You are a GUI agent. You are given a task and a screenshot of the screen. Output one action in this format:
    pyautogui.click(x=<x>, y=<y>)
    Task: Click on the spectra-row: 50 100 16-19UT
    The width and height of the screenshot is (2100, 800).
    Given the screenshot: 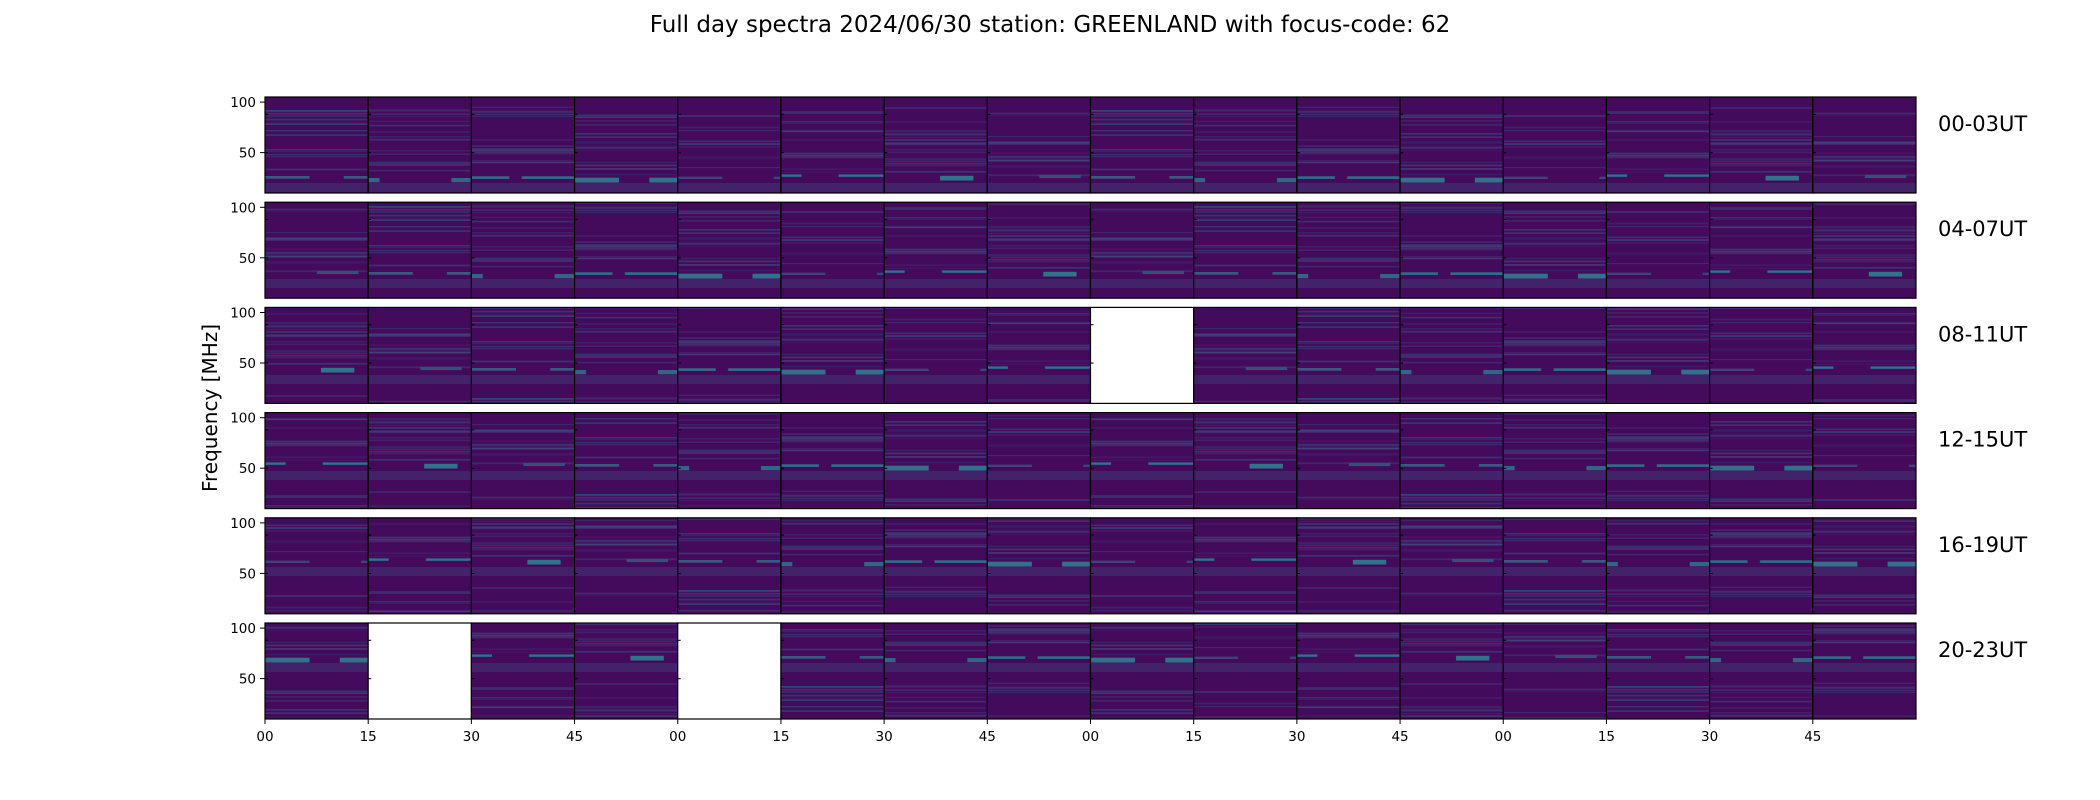 What is the action you would take?
    pyautogui.click(x=1128, y=565)
    